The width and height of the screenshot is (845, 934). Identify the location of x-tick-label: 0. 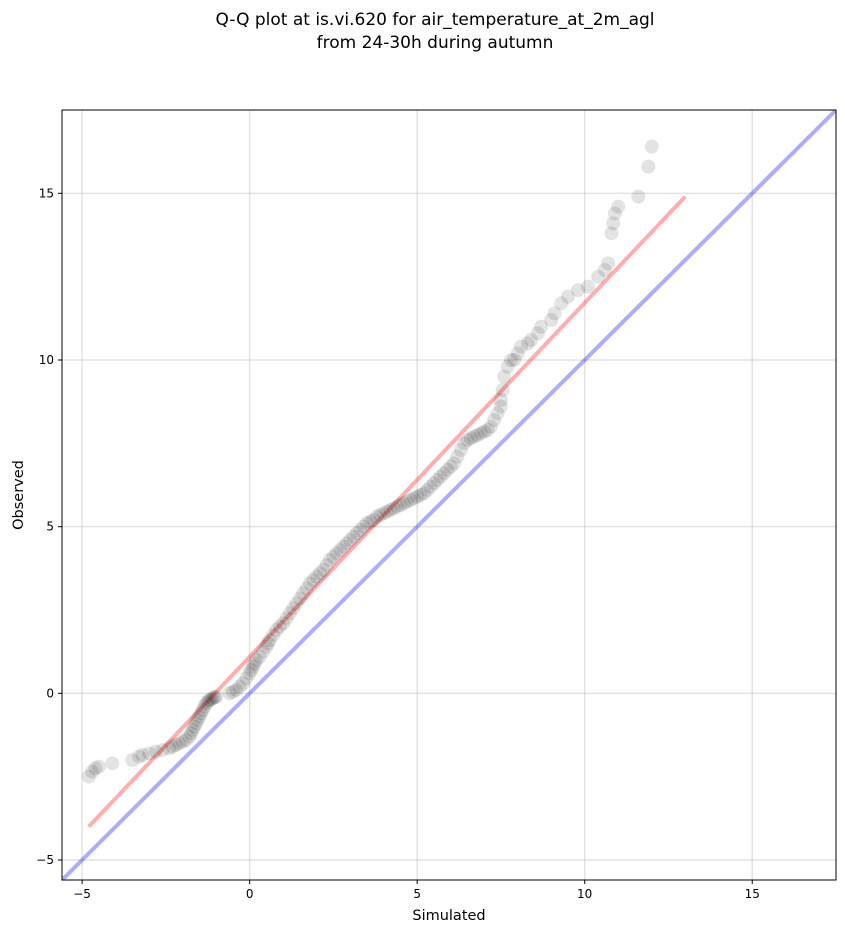
(250, 894).